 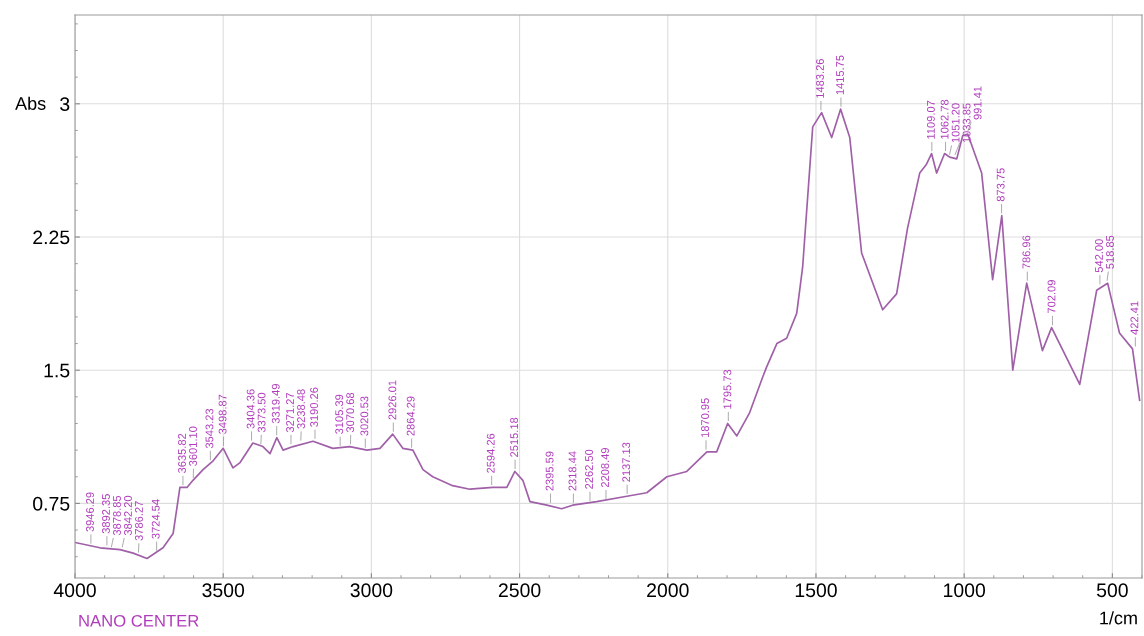 I want to click on annotation: 3724.54, so click(x=155, y=519).